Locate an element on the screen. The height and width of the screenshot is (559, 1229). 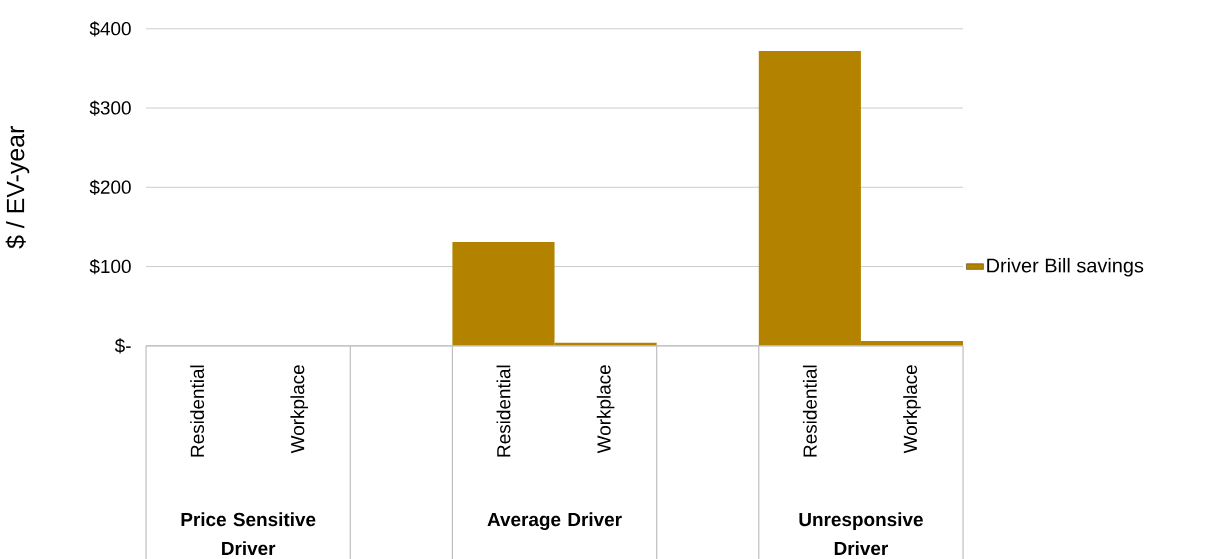
y-tick-label: $400 is located at coordinates (110, 29).